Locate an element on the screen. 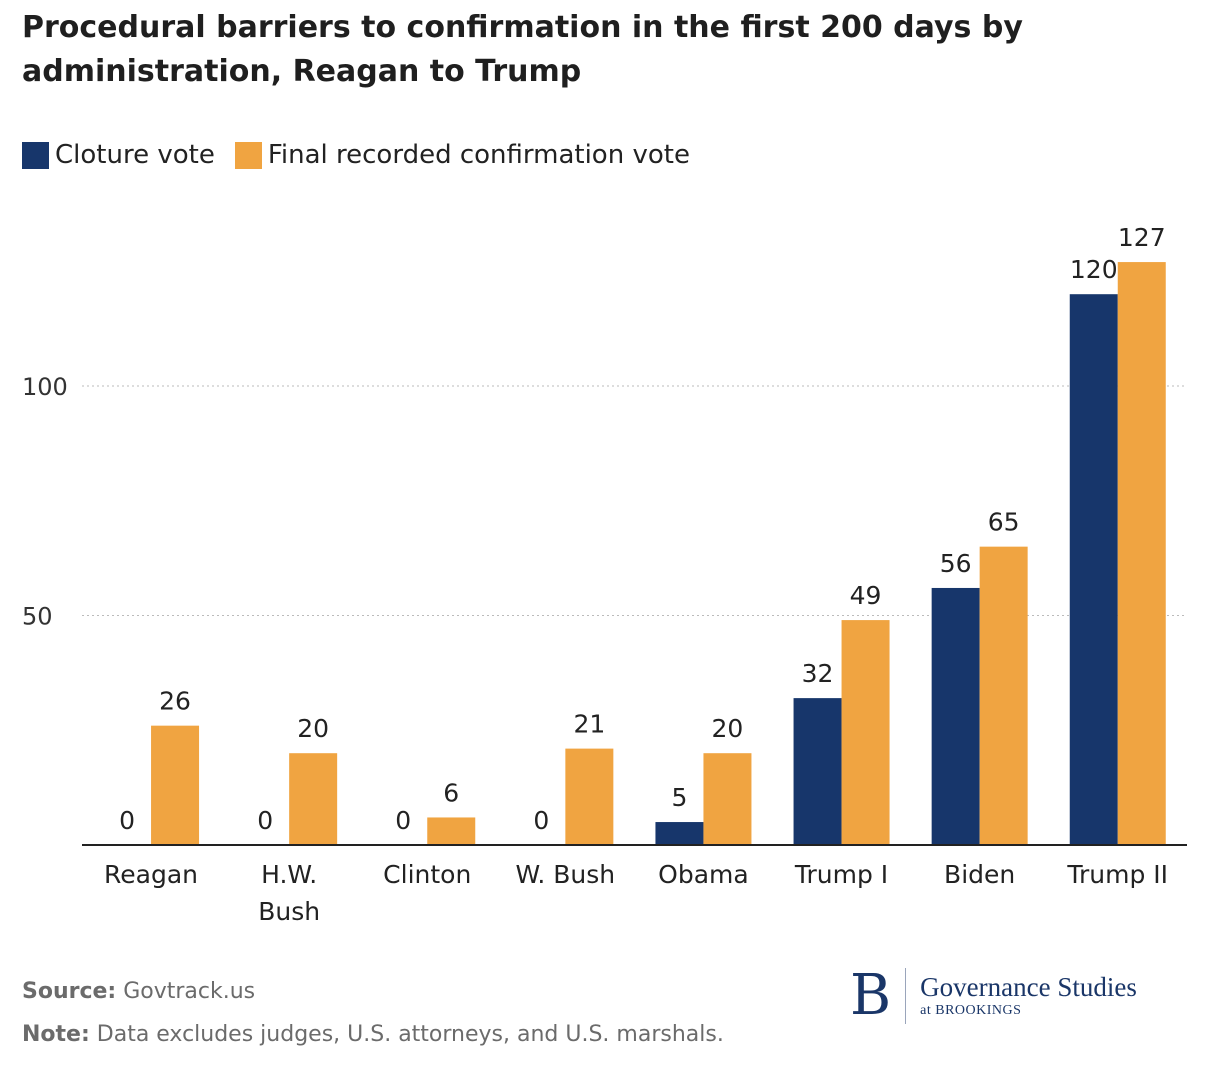 This screenshot has height=1072, width=1206. value-label-final-7: 127 is located at coordinates (1142, 237).